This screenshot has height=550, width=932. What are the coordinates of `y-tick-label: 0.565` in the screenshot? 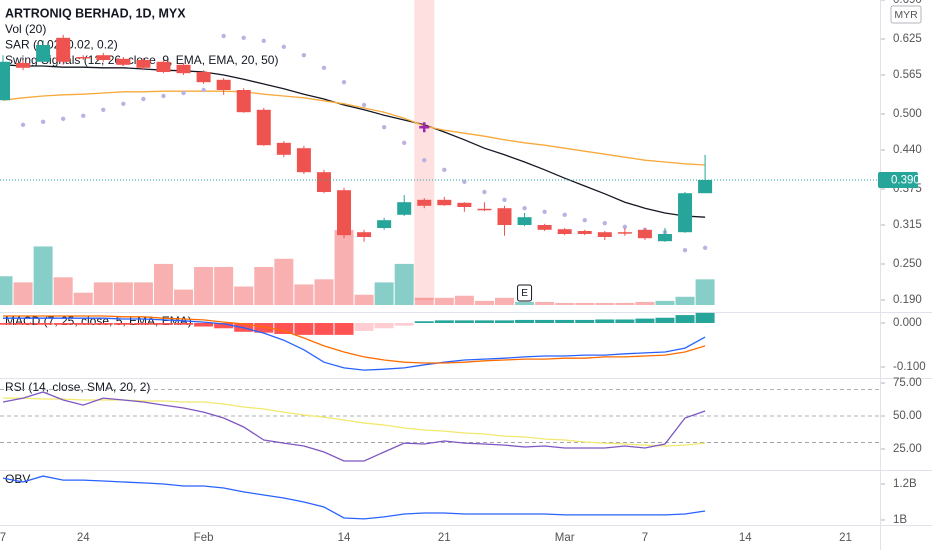 It's located at (907, 75).